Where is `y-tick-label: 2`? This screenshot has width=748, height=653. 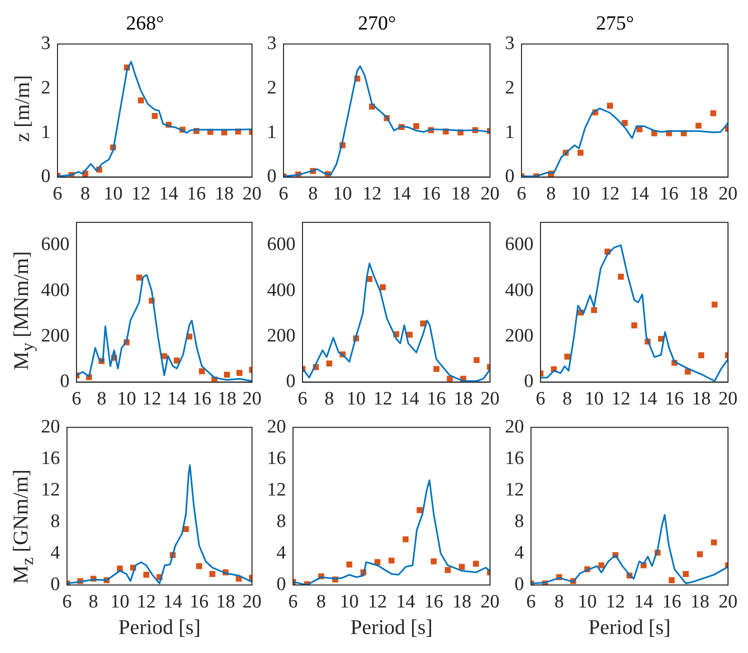
y-tick-label: 2 is located at coordinates (45, 87).